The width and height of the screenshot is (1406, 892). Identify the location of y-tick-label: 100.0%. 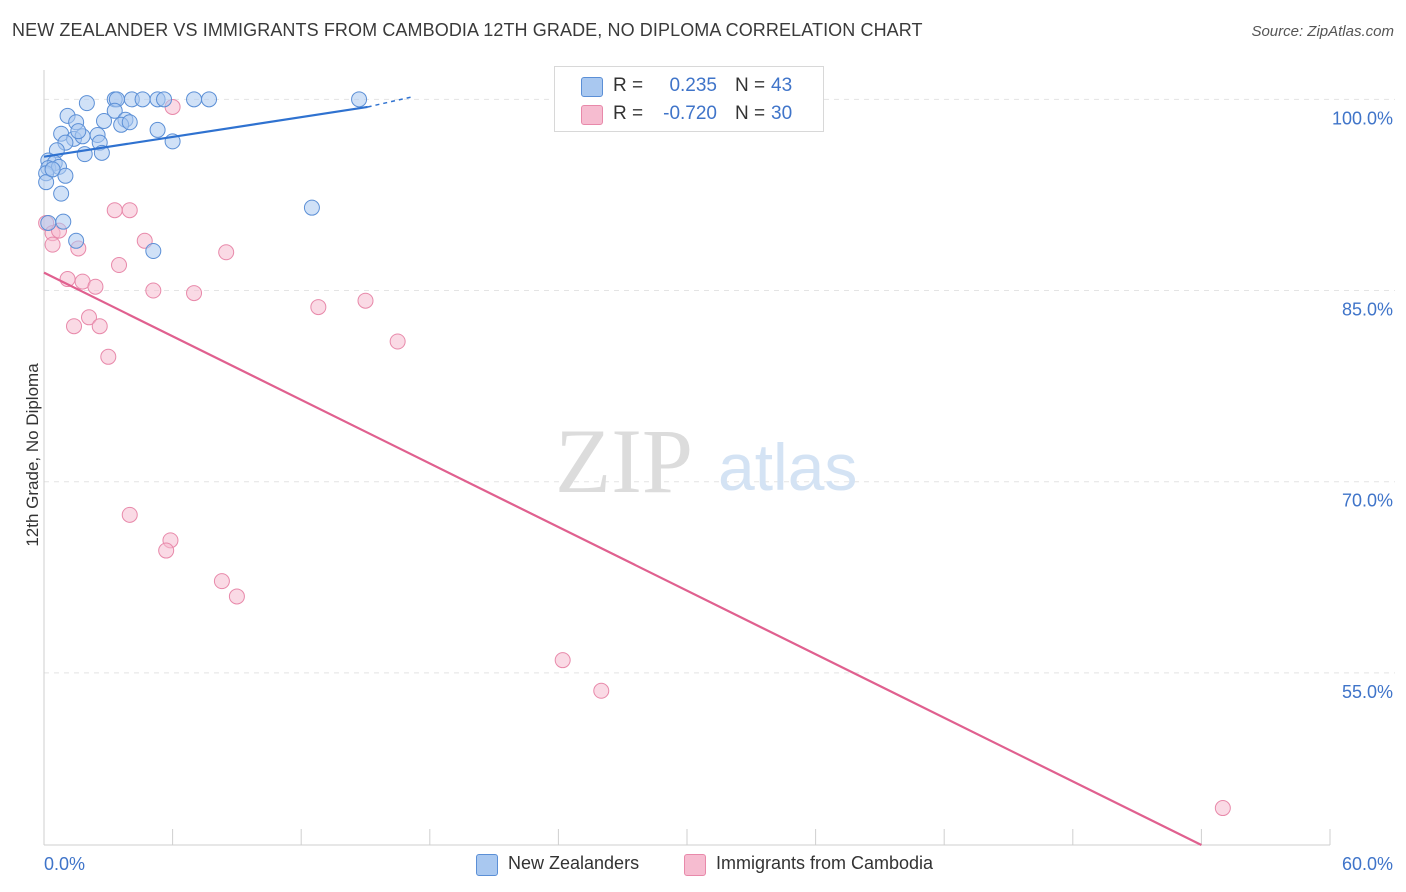
(1362, 118).